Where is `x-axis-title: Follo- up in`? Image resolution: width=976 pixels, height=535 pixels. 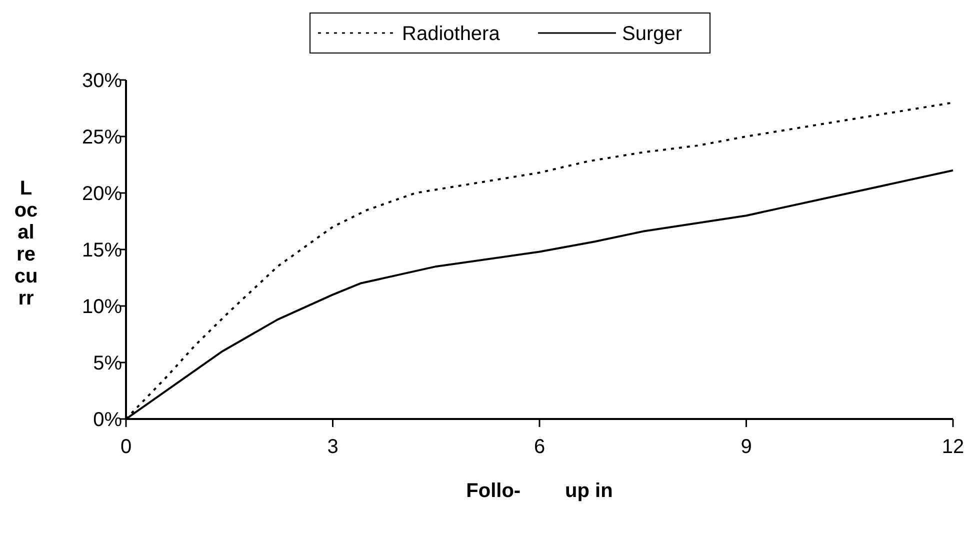 x-axis-title: Follo- up in is located at coordinates (539, 491).